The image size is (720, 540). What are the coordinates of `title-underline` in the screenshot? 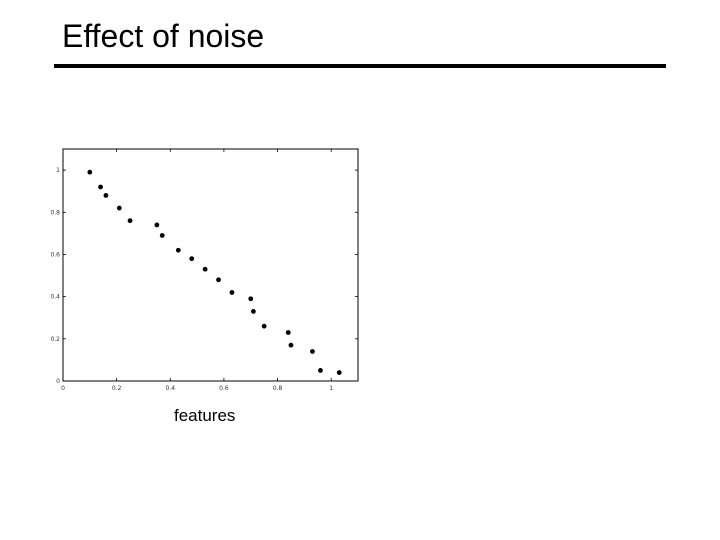 It's located at (360, 66).